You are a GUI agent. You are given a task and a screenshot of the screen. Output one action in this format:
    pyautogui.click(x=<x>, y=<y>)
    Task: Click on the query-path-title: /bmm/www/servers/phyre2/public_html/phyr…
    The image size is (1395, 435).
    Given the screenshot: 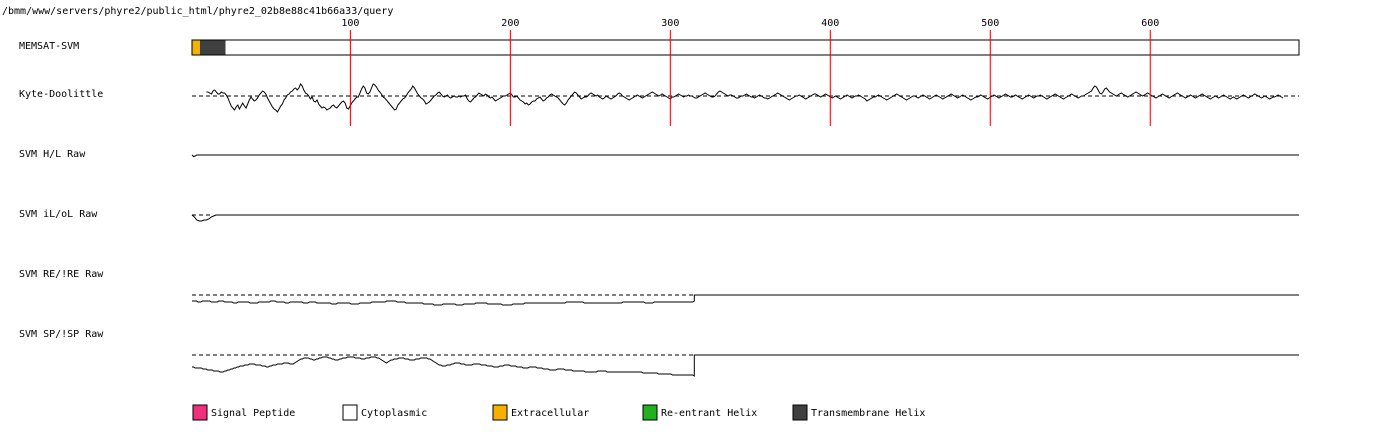 What is the action you would take?
    pyautogui.click(x=197, y=11)
    